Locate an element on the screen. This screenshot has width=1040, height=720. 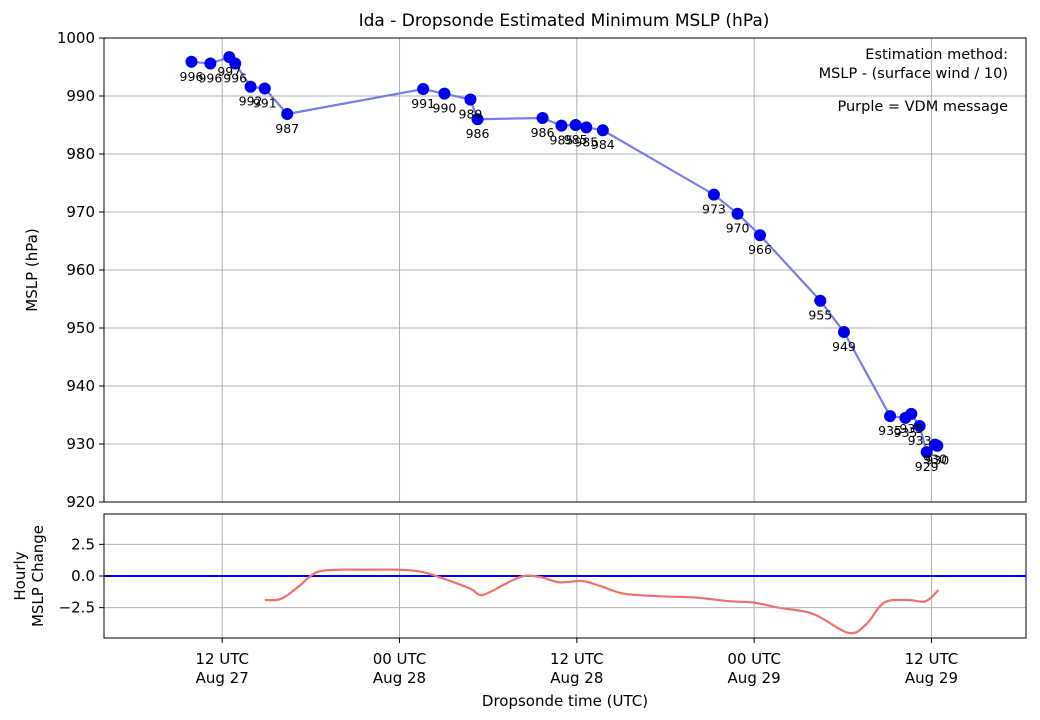
mslp-point-label: 984 is located at coordinates (603, 144).